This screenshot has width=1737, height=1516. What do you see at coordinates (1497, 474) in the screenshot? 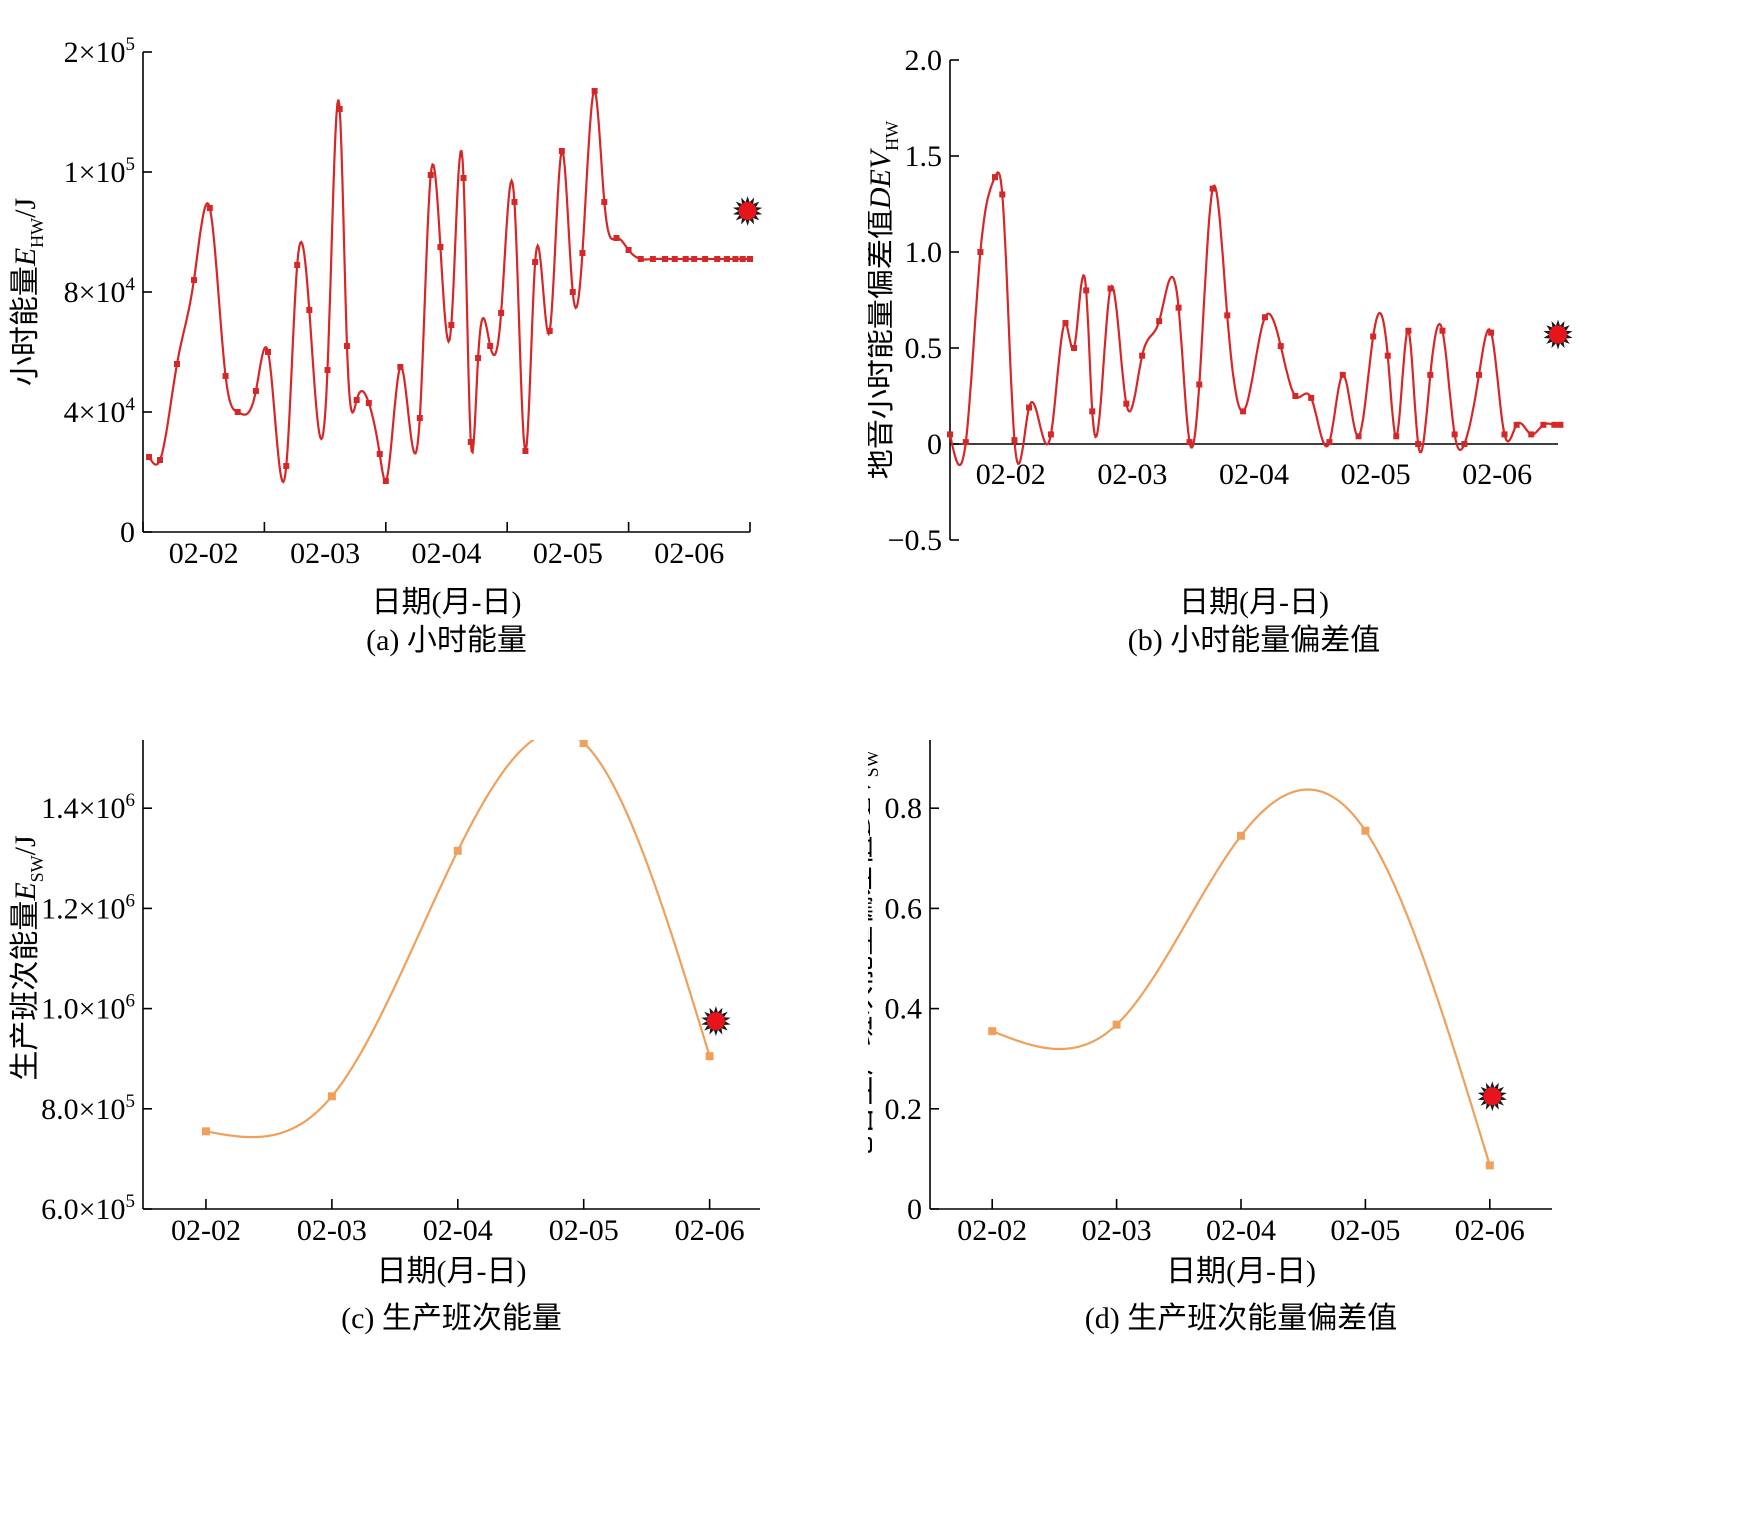
I see `x-tick-label: 02-06` at bounding box center [1497, 474].